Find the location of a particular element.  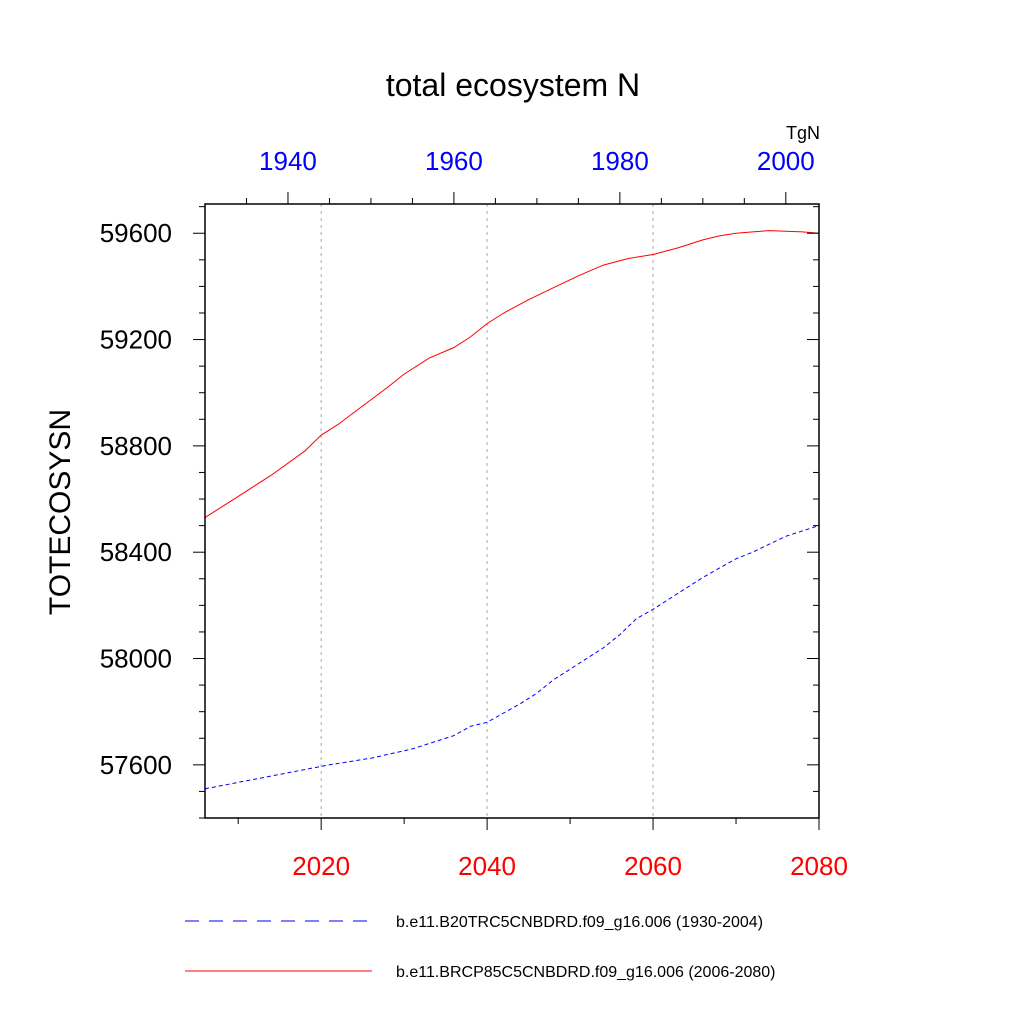

top-tick-label-1960: 1960 is located at coordinates (454, 161).